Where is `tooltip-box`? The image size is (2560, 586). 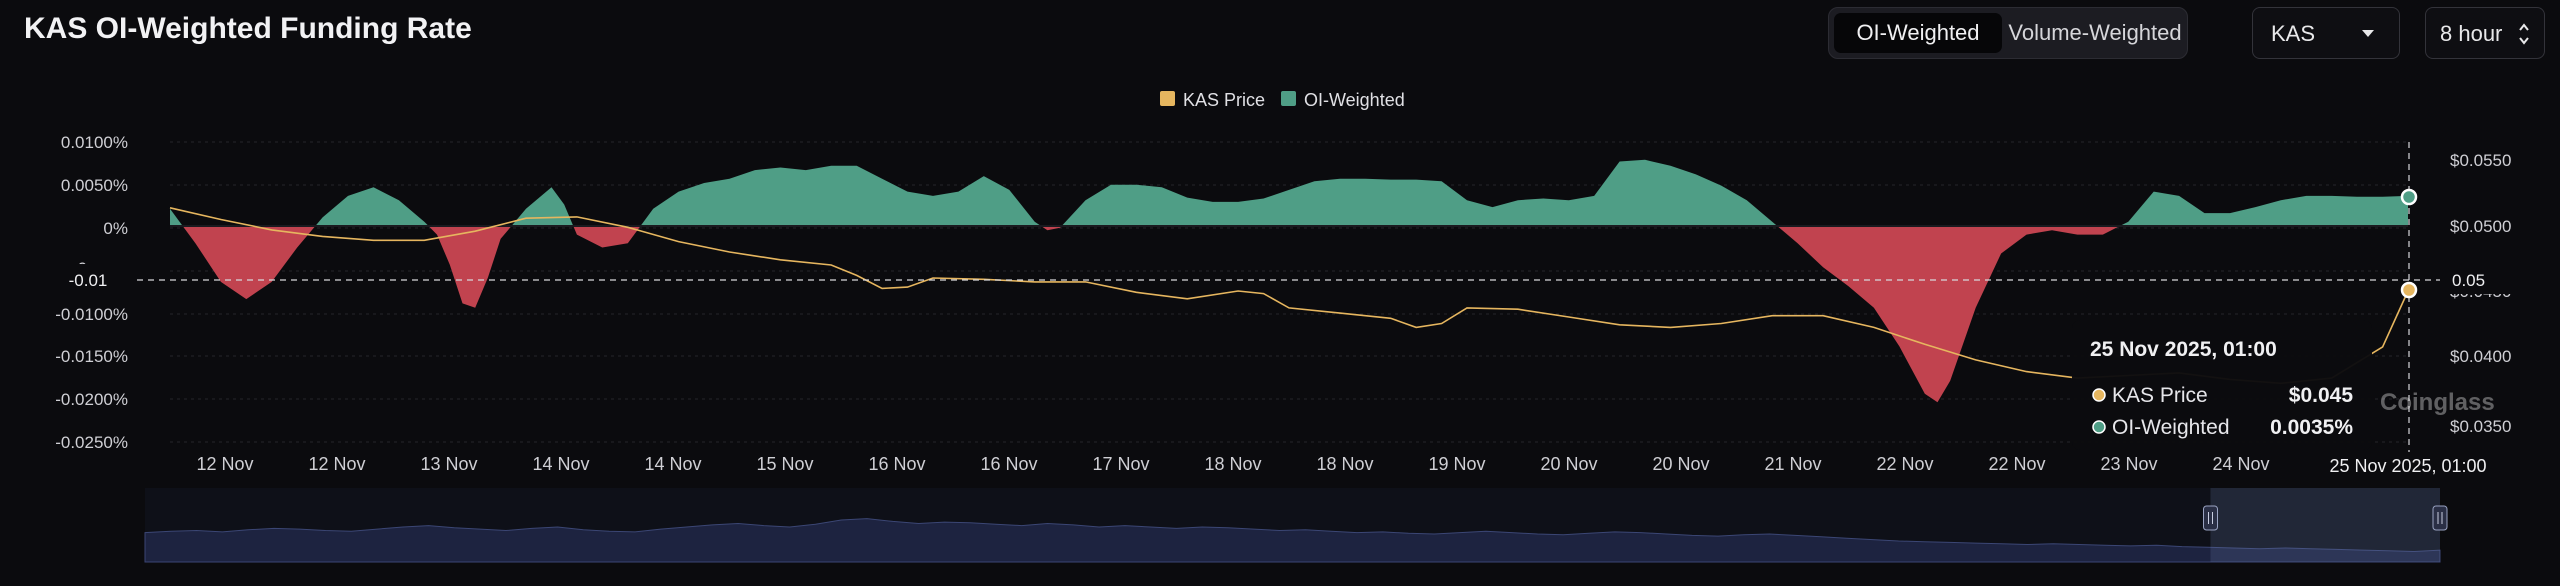
tooltip-box is located at coordinates (2222, 385).